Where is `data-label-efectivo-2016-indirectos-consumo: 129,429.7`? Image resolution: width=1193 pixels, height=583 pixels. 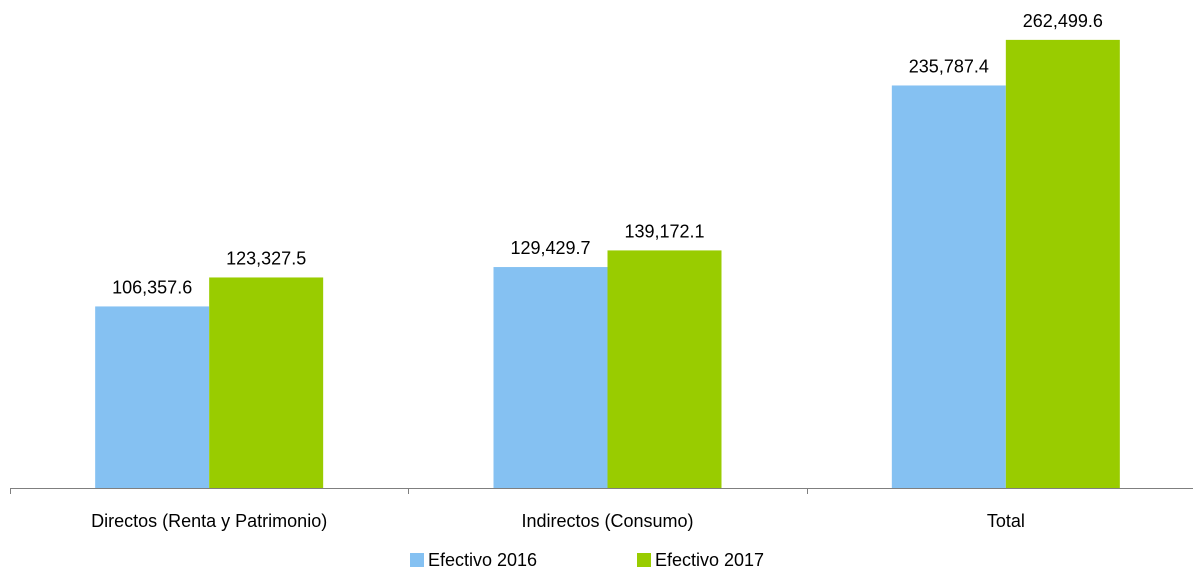 data-label-efectivo-2016-indirectos-consumo: 129,429.7 is located at coordinates (550, 248).